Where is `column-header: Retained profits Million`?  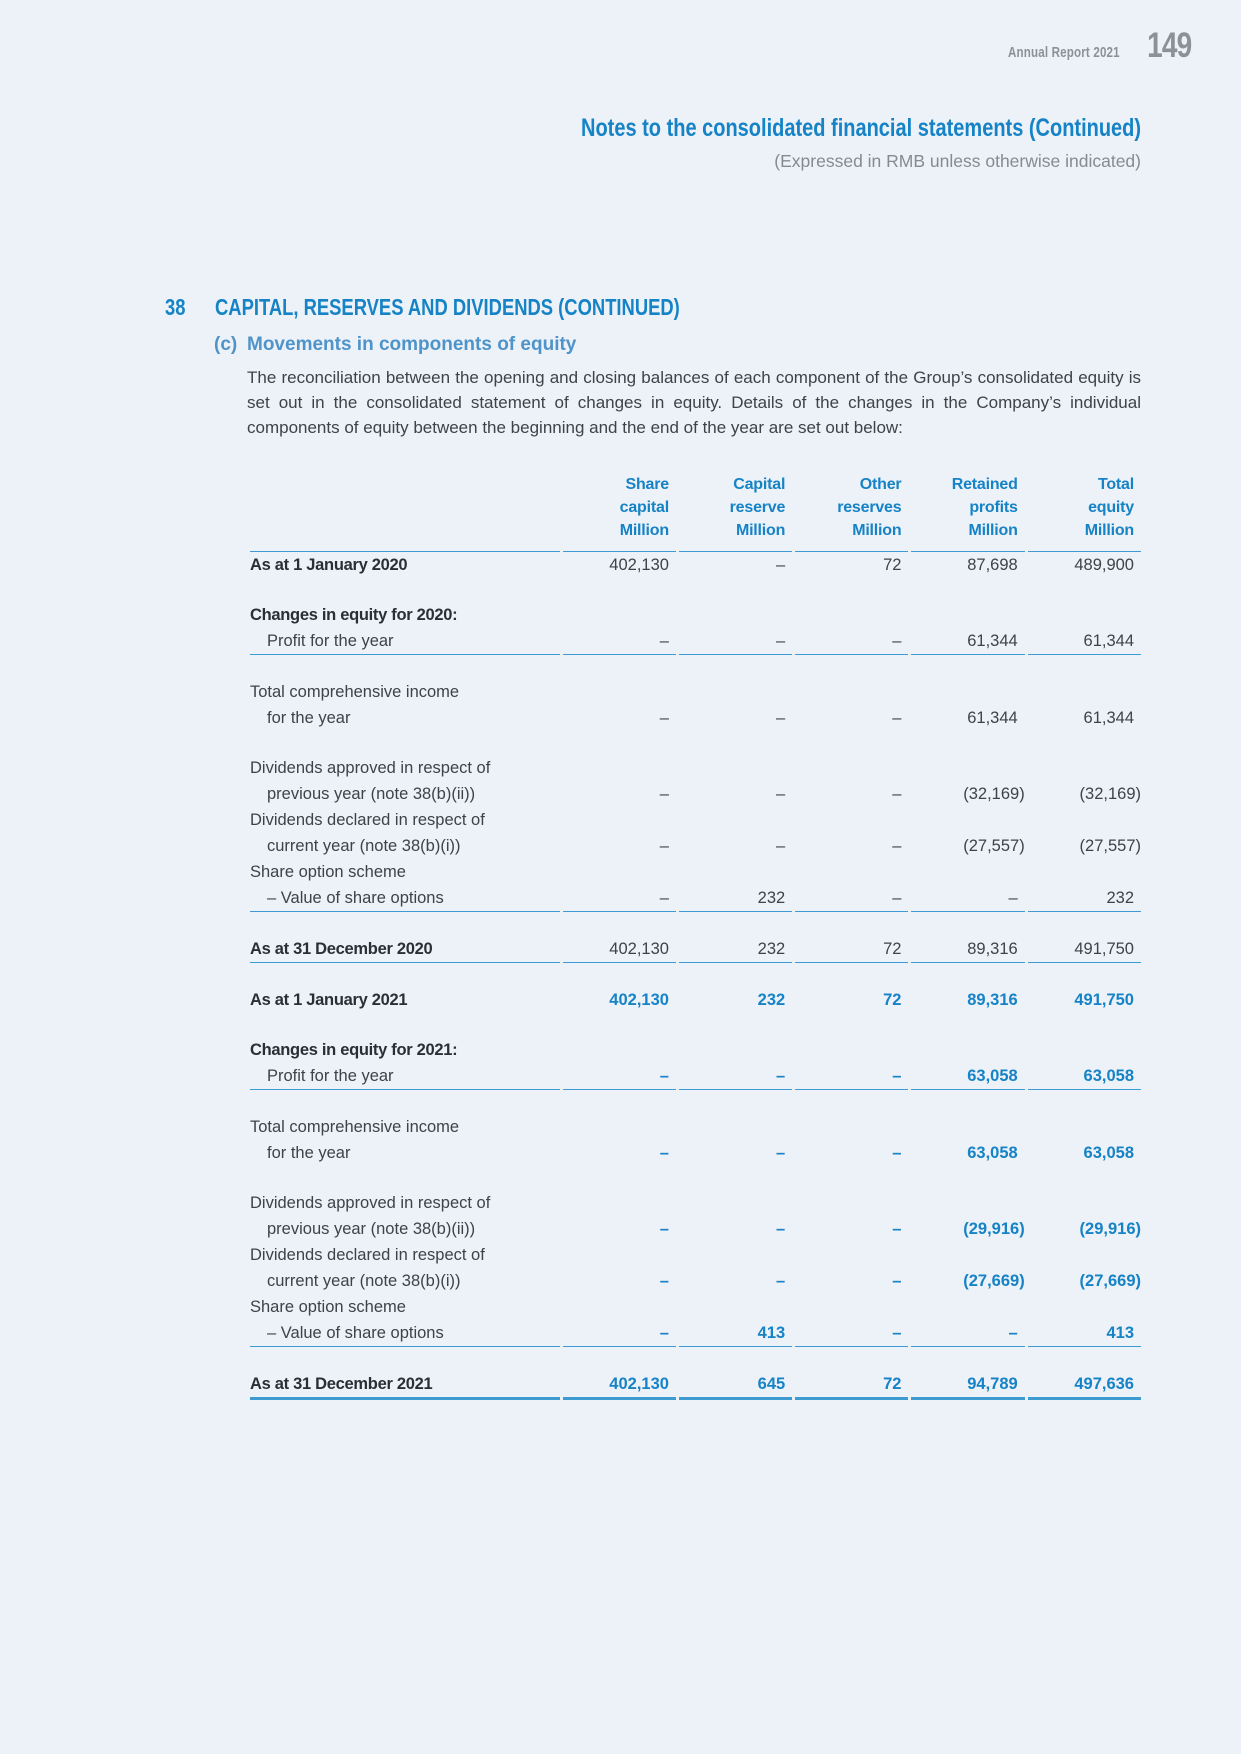 column-header: Retained profits Million is located at coordinates (968, 512).